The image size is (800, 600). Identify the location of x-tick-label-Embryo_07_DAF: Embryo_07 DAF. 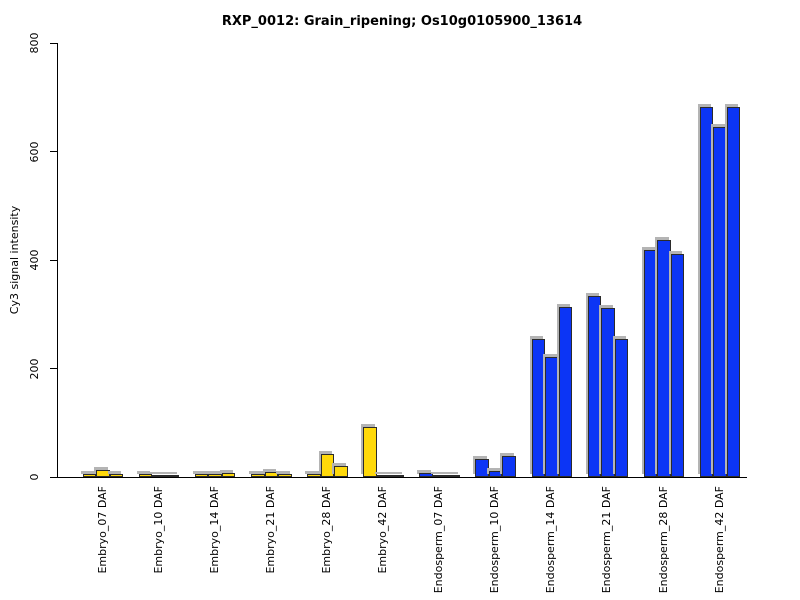
(102, 530).